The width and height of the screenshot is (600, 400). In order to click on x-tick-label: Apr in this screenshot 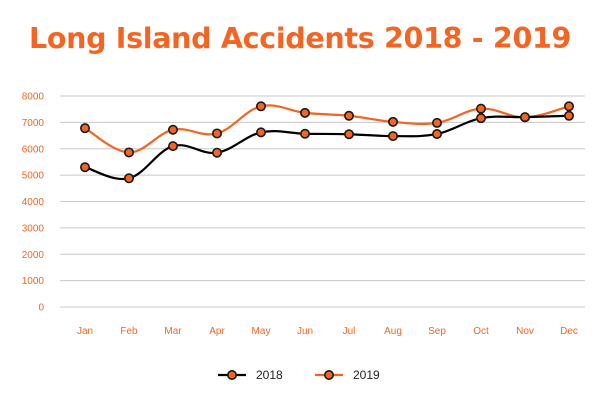, I will do `click(217, 331)`.